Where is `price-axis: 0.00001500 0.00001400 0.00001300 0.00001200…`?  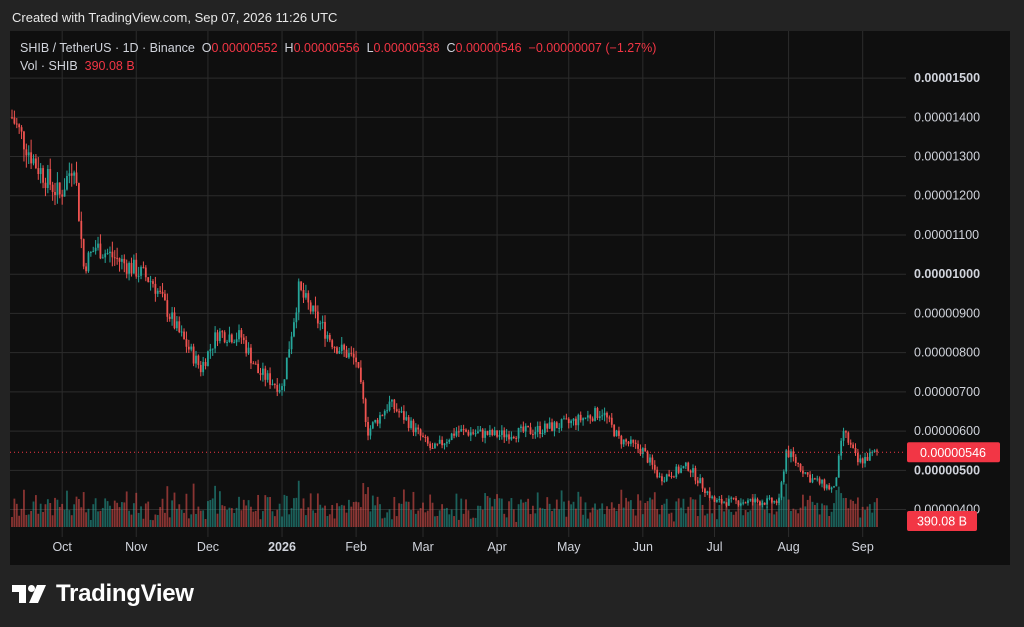
price-axis: 0.00001500 0.00001400 0.00001300 0.00001200… is located at coordinates (947, 293).